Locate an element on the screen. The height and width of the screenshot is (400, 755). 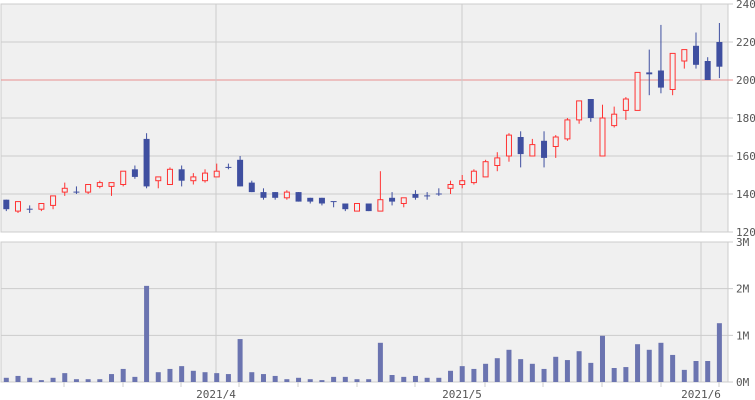
price-tick-label: 240 is located at coordinates (745, 5).